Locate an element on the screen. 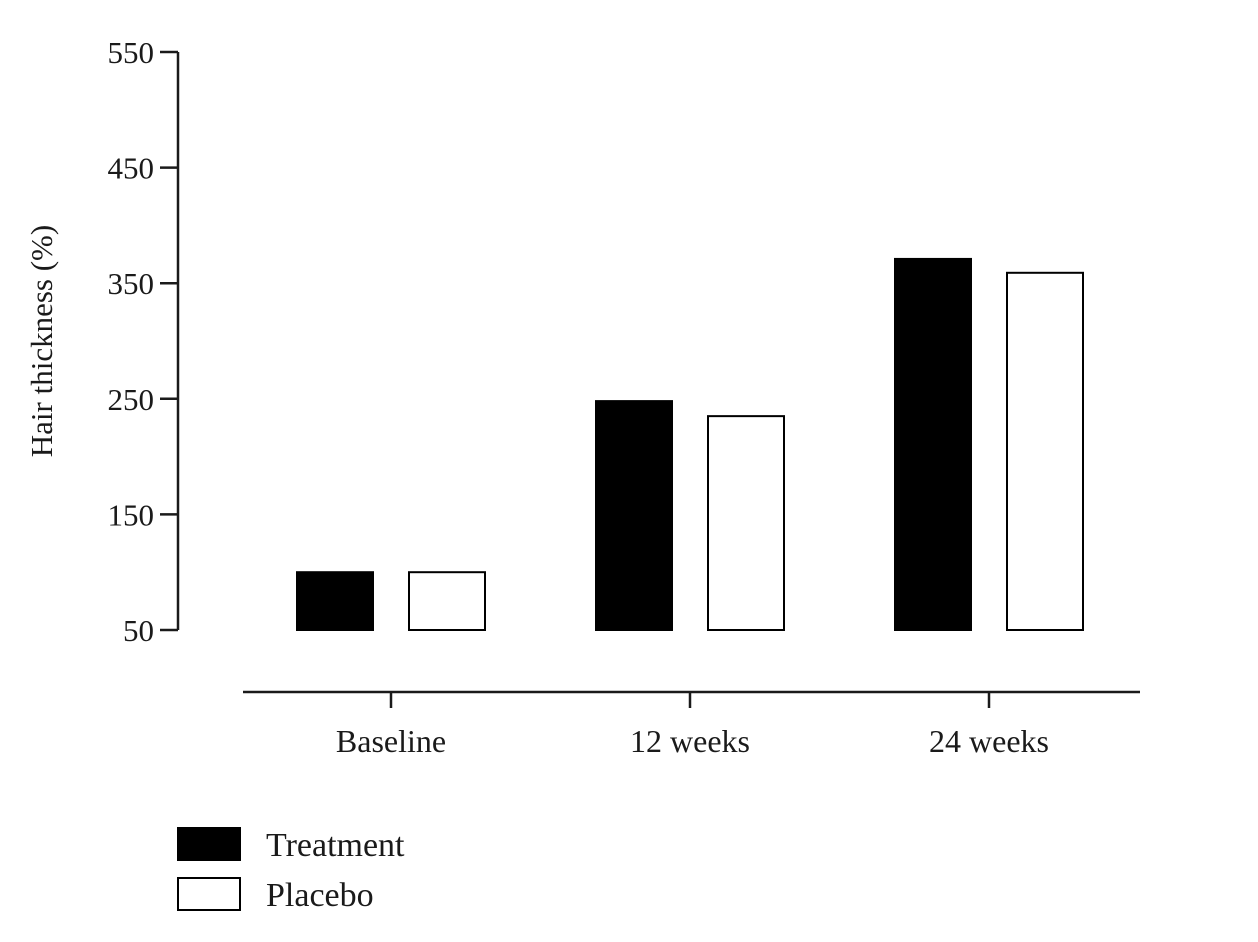 The image size is (1258, 942). legend: Treatment Placebo is located at coordinates (291, 870).